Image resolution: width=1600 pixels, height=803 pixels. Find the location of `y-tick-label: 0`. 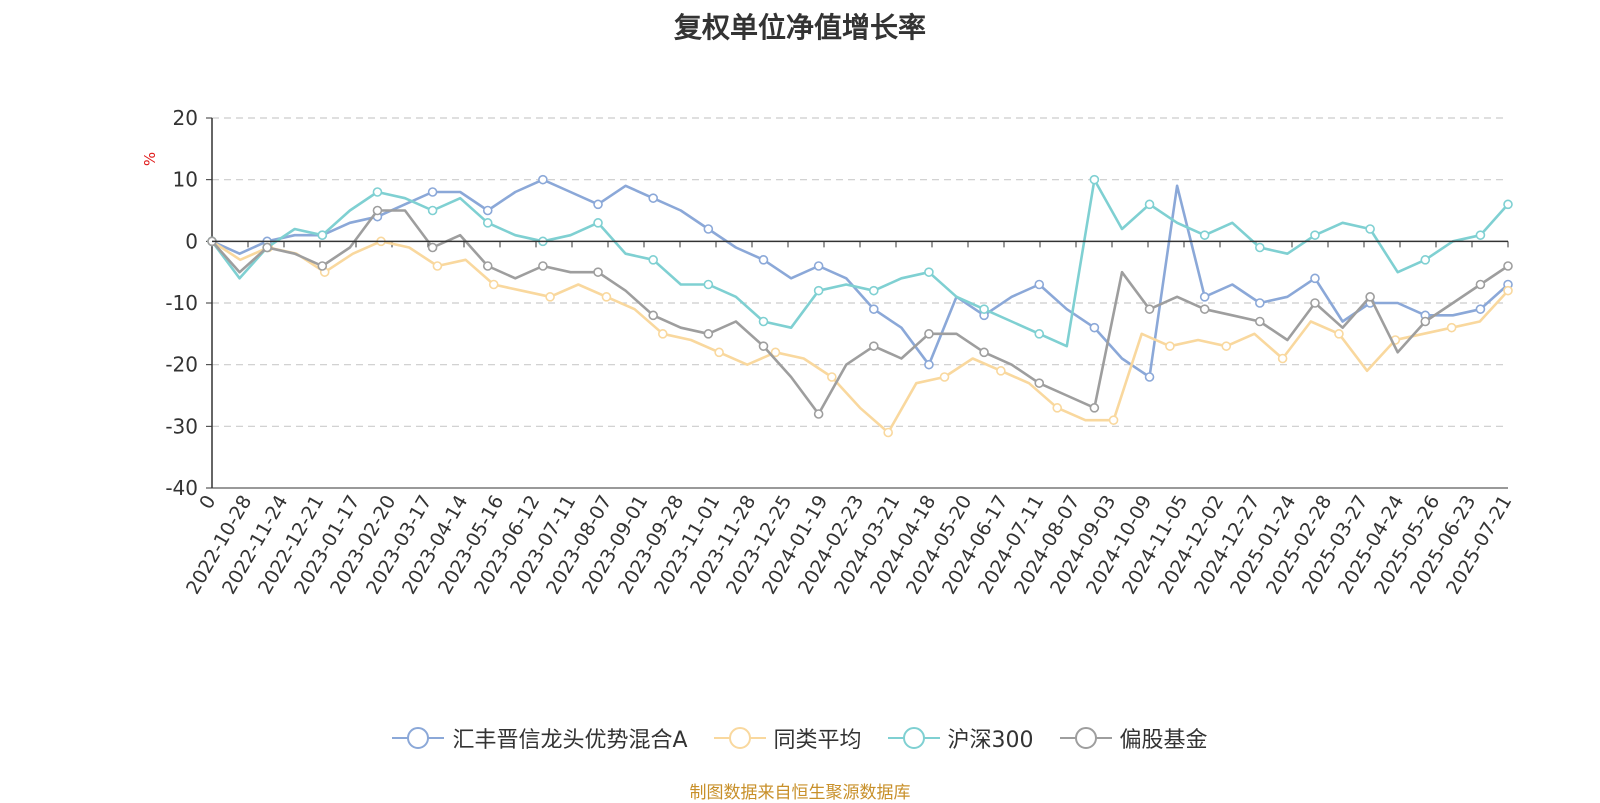

y-tick-label: 0 is located at coordinates (191, 241).